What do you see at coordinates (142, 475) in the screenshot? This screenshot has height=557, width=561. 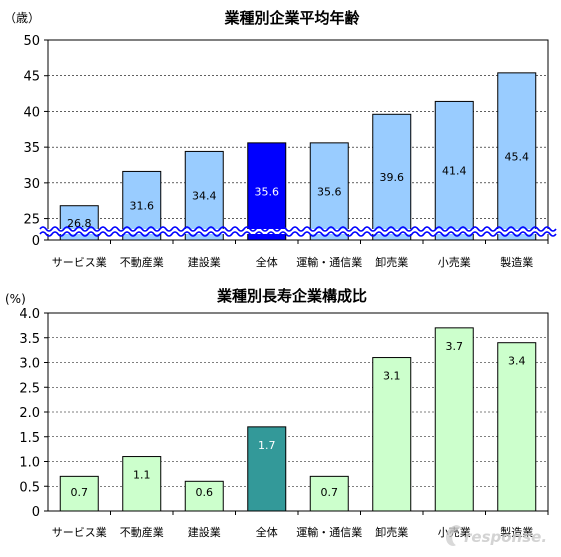 I see `data-label: 1.1` at bounding box center [142, 475].